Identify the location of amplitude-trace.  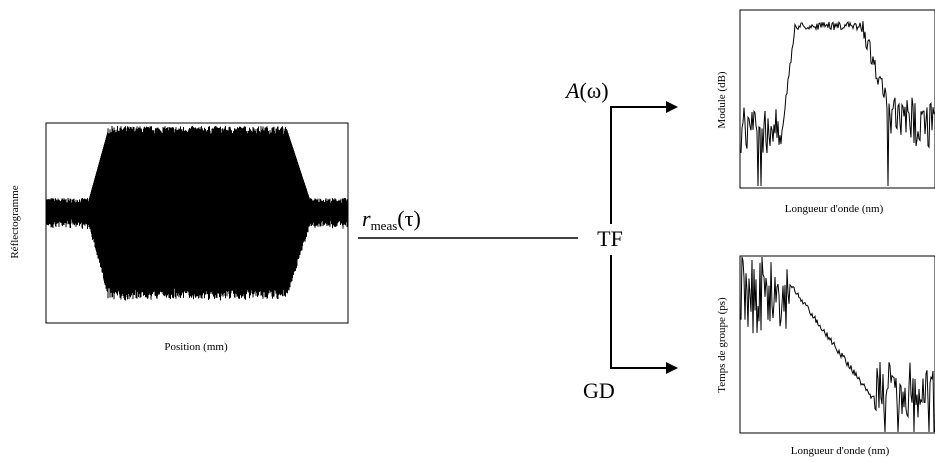
(837, 103).